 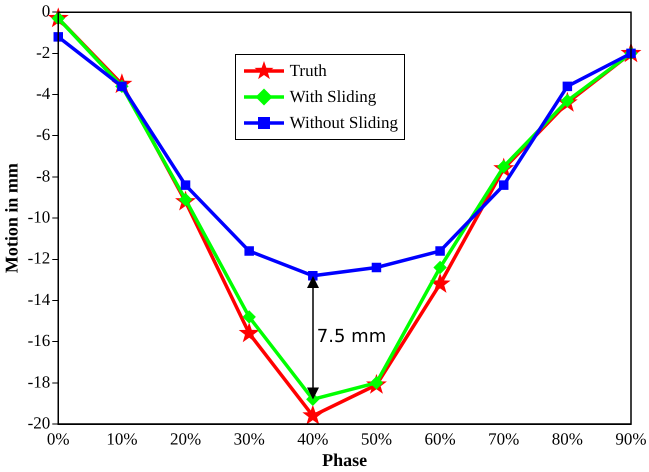 What do you see at coordinates (186, 439) in the screenshot?
I see `x-tick-label: 20%` at bounding box center [186, 439].